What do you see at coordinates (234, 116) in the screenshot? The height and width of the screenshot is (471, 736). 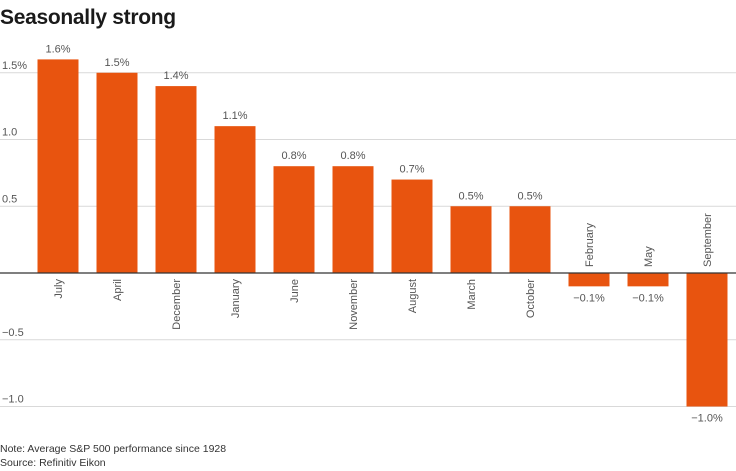 I see `data-label: 1.1%` at bounding box center [234, 116].